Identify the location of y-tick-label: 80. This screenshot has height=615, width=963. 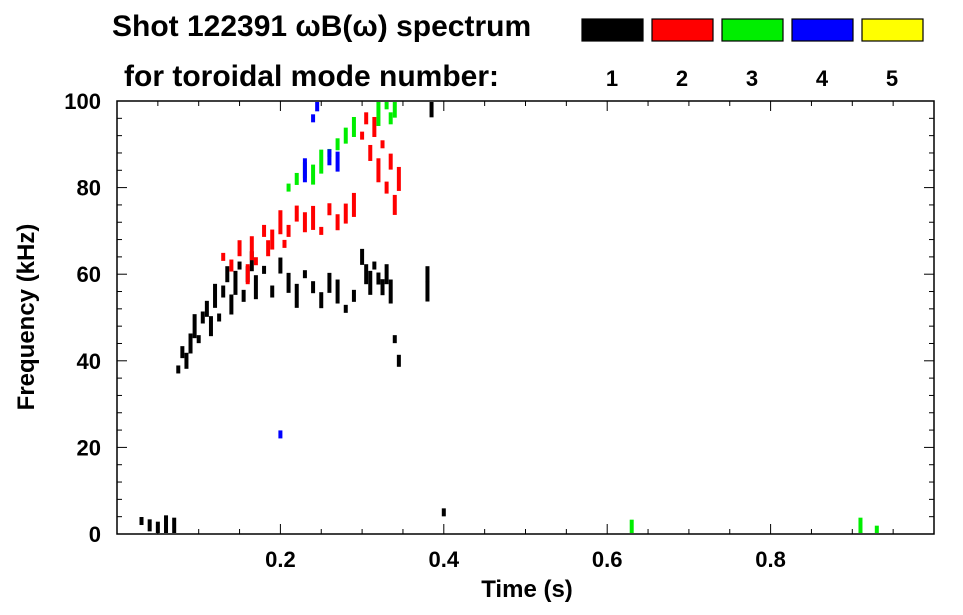
(89, 188).